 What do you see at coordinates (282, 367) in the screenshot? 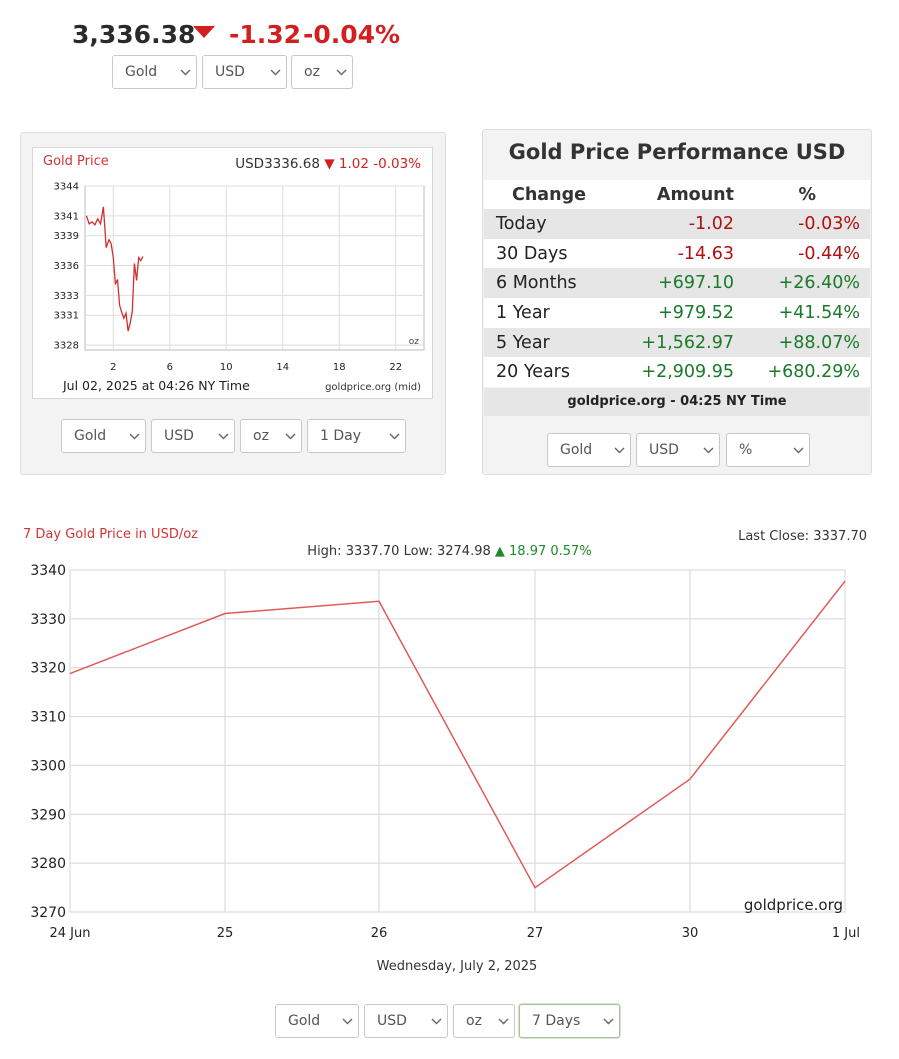
I see `mini-x-tick: 14` at bounding box center [282, 367].